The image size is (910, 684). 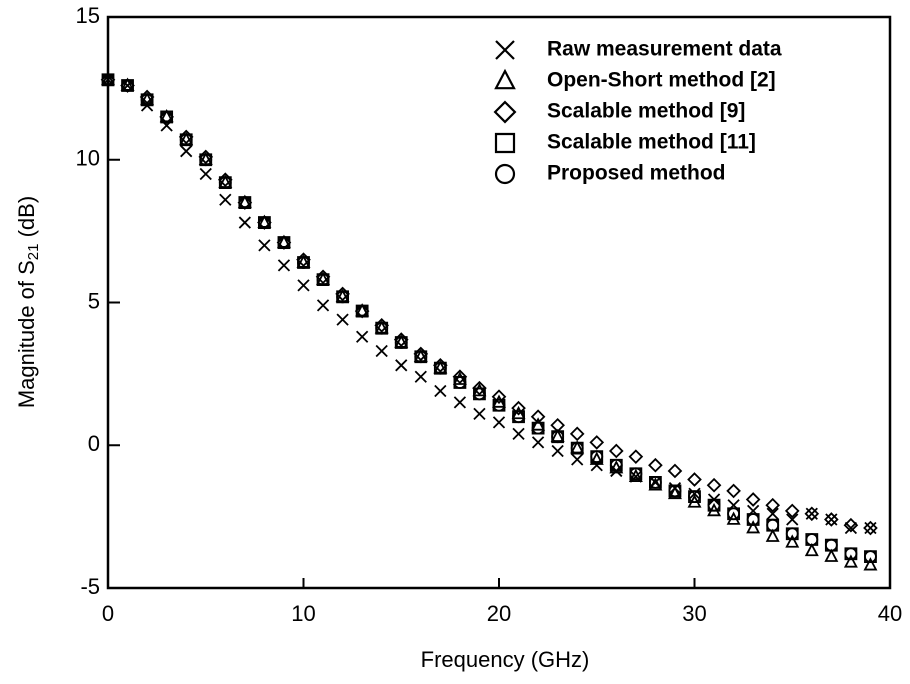 I want to click on x-tick-label: 10, so click(x=303, y=613).